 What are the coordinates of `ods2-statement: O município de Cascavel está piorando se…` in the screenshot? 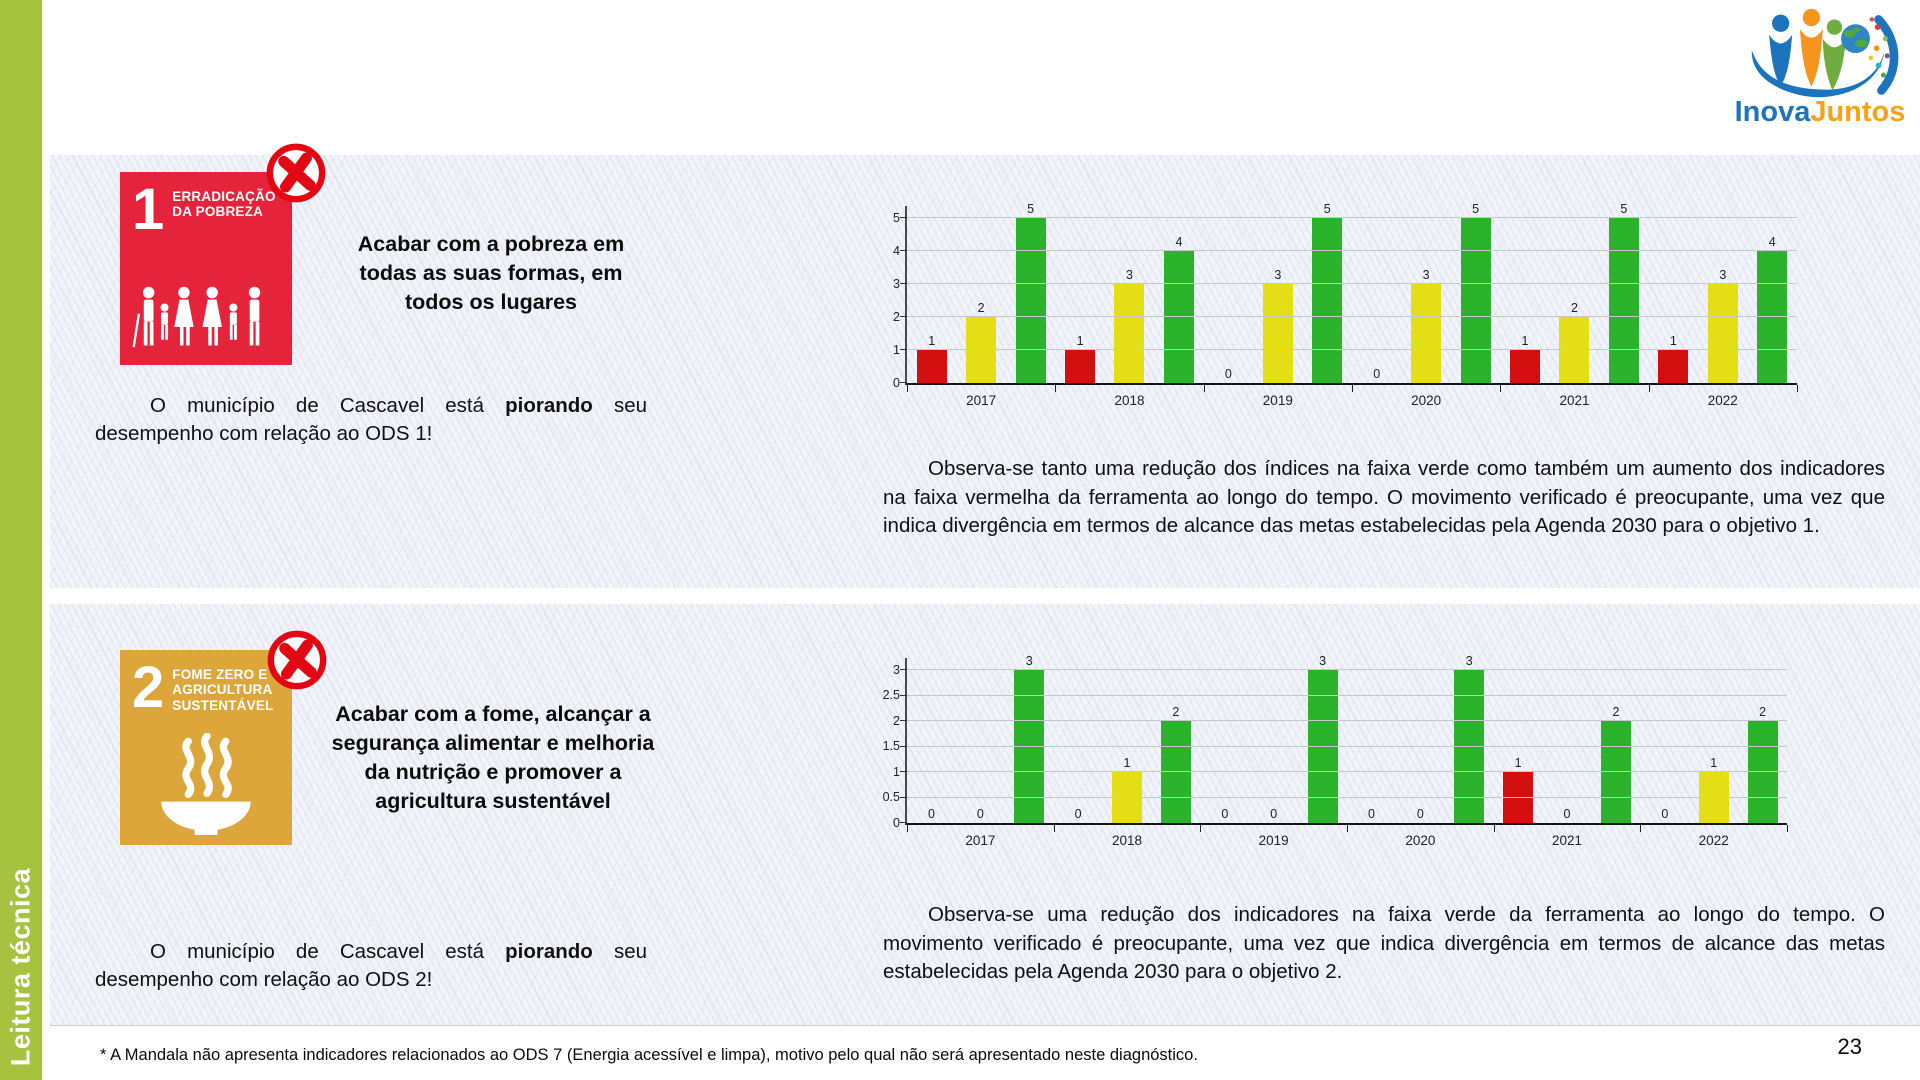 It's located at (371, 965).